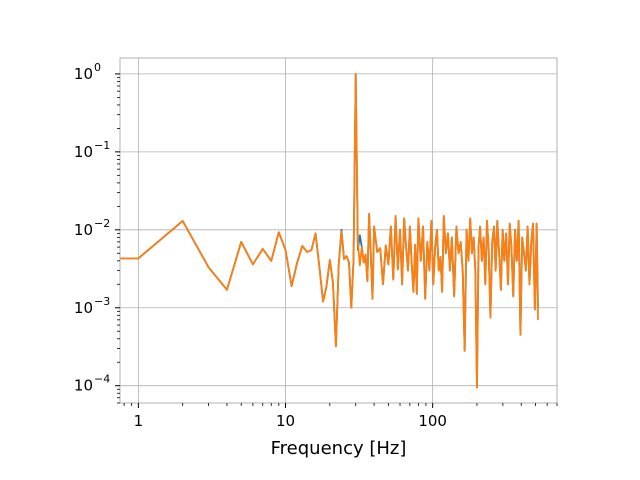  I want to click on x-tick-label: 1, so click(139, 421).